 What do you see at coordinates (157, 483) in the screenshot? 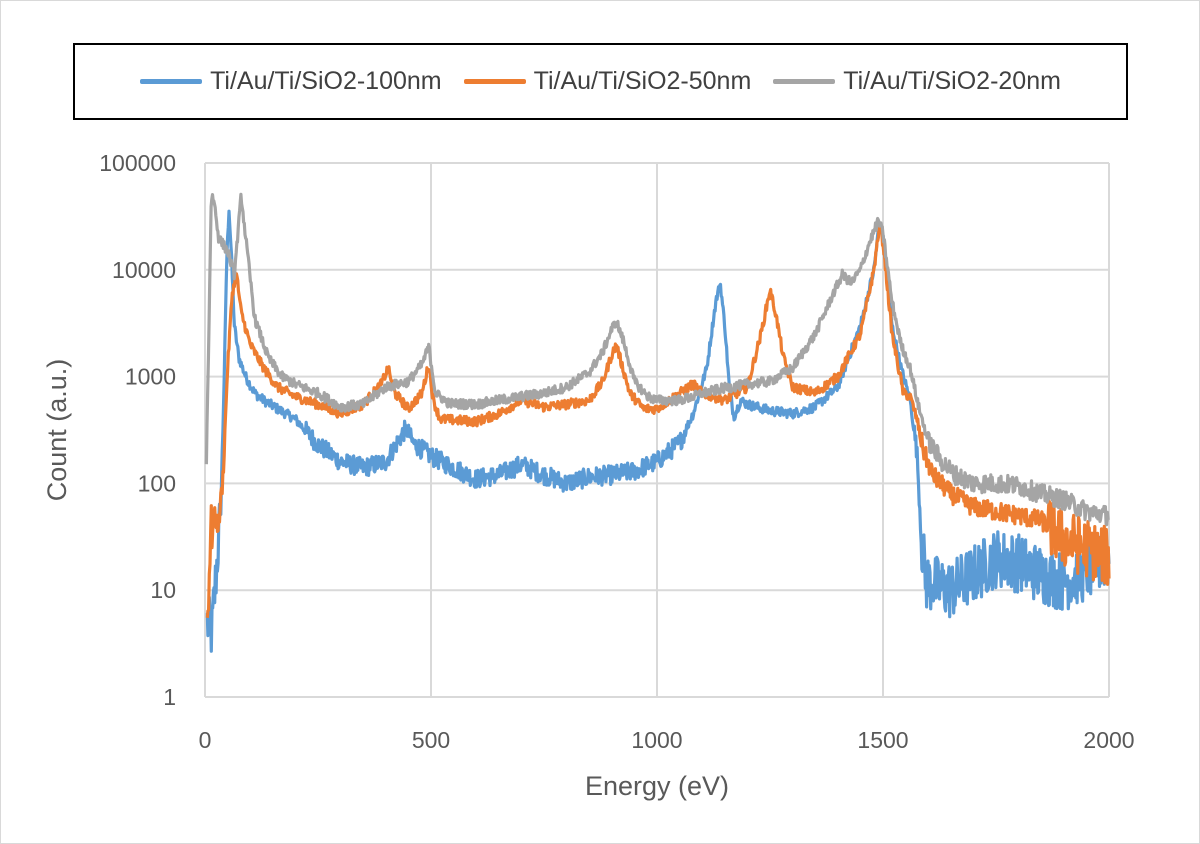
I see `y-tick-label: 100` at bounding box center [157, 483].